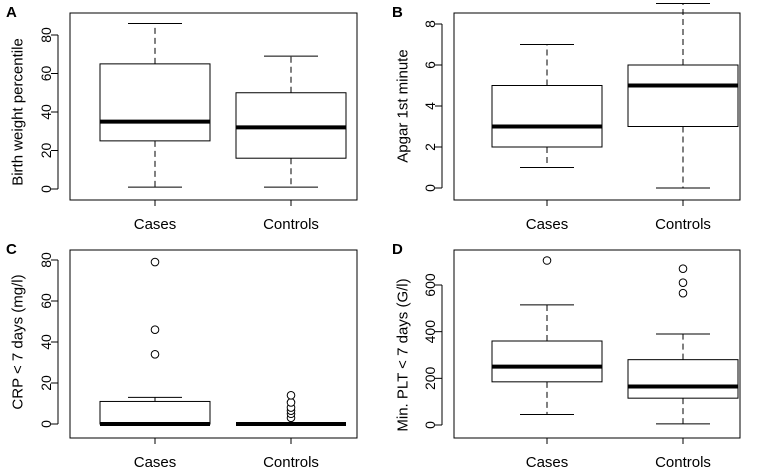 The height and width of the screenshot is (468, 765). Describe the element at coordinates (11, 12) in the screenshot. I see `panel-A-letter: A` at that location.